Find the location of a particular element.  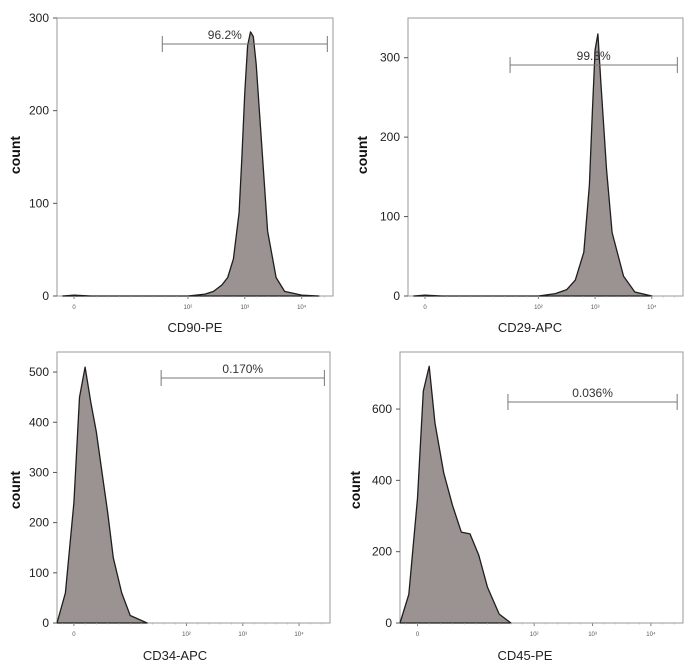

gate-percentage-label: 96.2% is located at coordinates (225, 35).